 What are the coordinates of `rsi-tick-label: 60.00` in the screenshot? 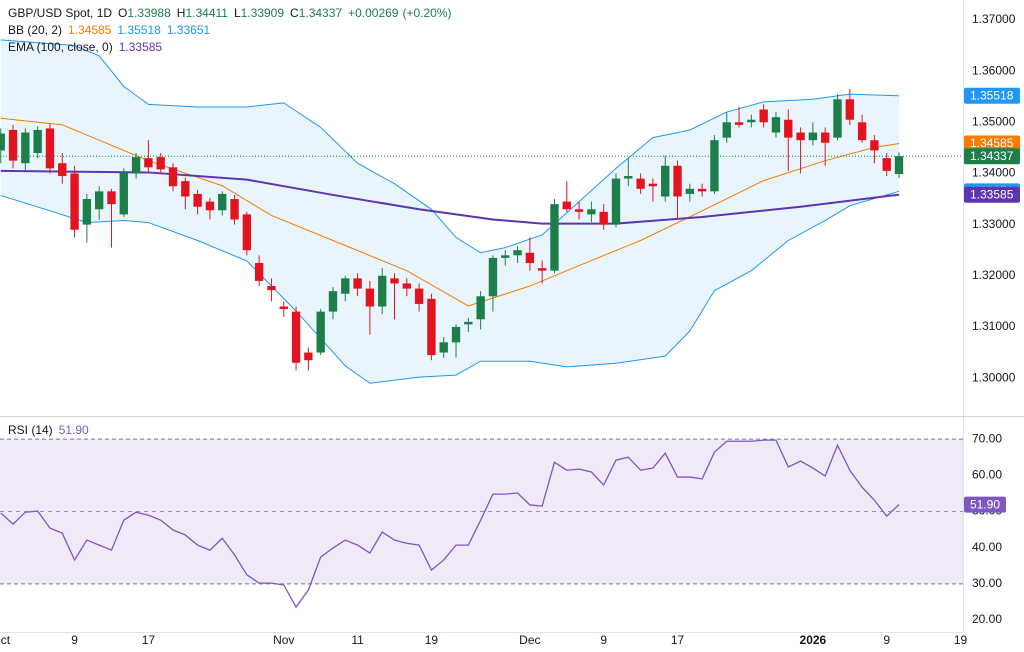 It's located at (987, 474).